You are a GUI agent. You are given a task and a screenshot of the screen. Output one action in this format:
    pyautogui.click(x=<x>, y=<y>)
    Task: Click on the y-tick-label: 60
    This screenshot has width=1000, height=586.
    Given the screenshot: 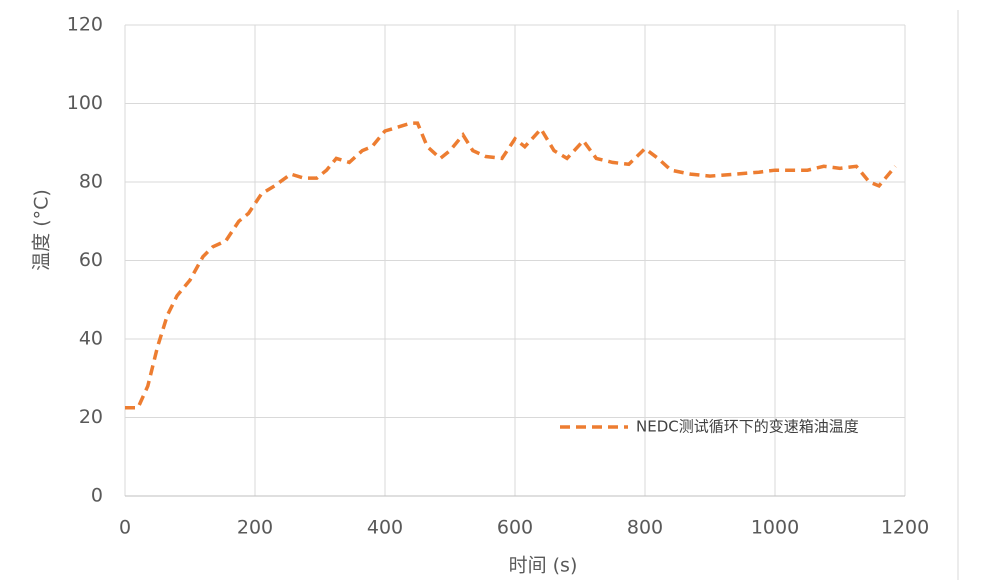 What is the action you would take?
    pyautogui.click(x=91, y=260)
    